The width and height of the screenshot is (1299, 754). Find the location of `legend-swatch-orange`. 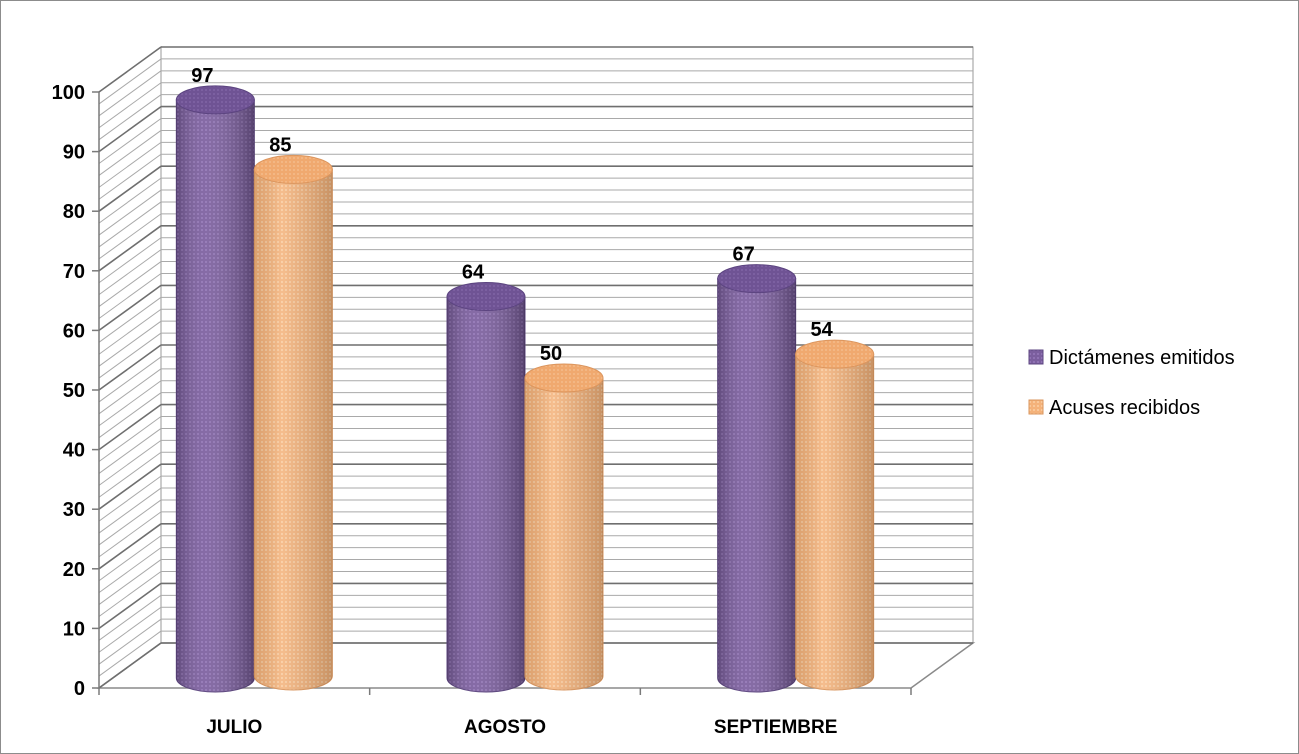

legend-swatch-orange is located at coordinates (1036, 407).